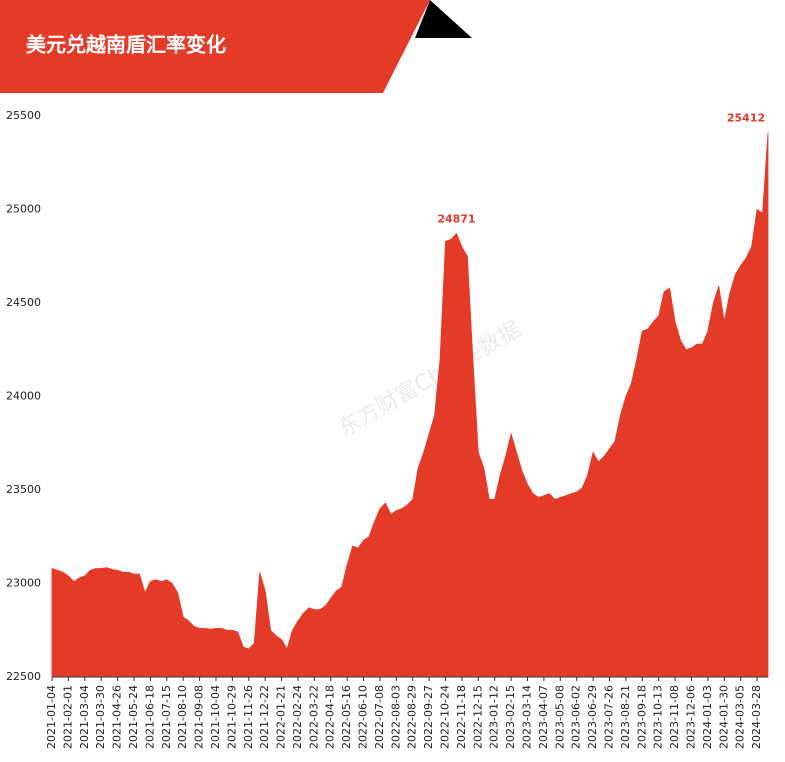 The height and width of the screenshot is (762, 785). What do you see at coordinates (84, 717) in the screenshot?
I see `x-tick-label: 2021-03-04` at bounding box center [84, 717].